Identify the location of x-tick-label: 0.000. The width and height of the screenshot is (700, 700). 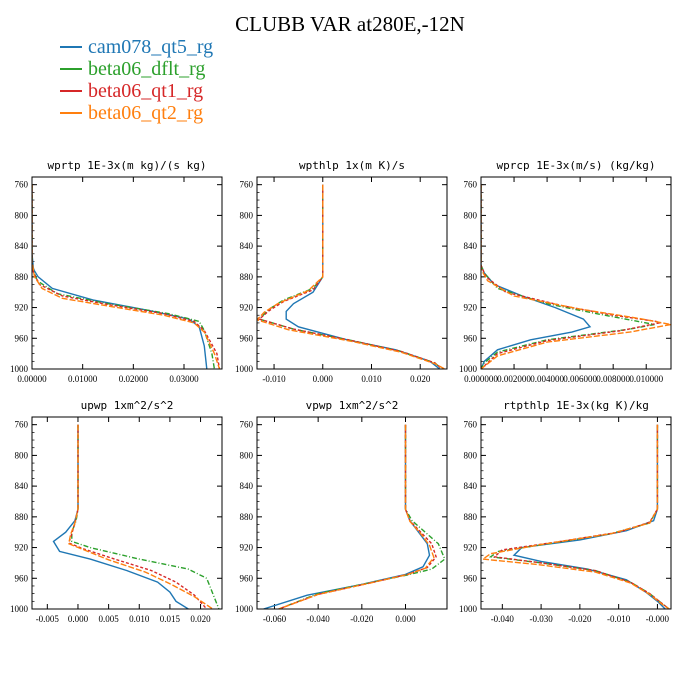
(78, 619).